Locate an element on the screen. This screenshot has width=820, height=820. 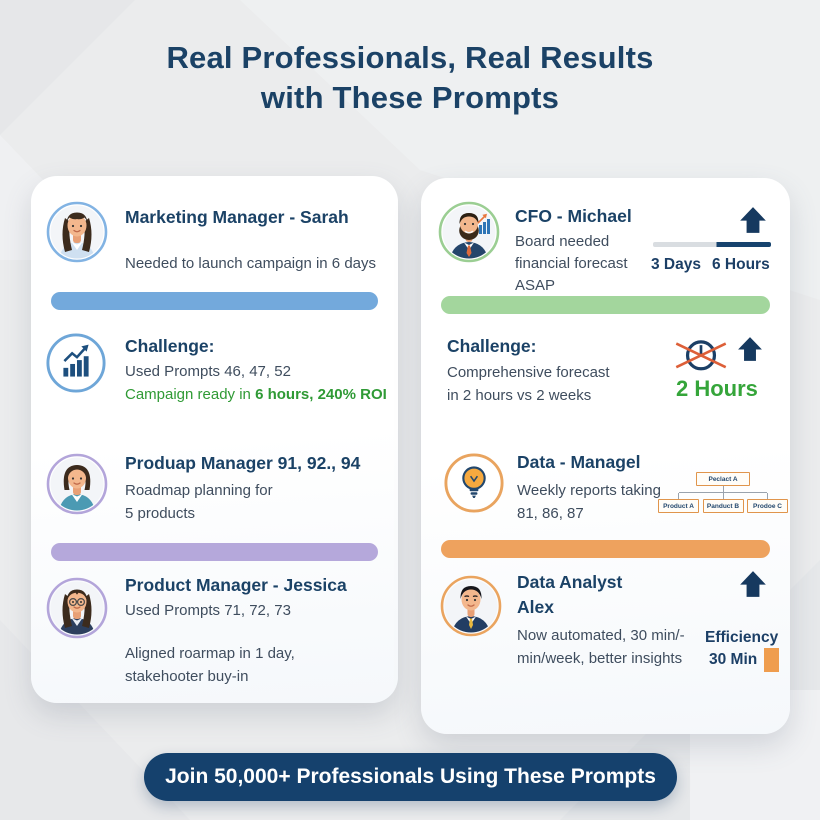
profile-desc2-data-manager: 81, 86, 87 is located at coordinates (550, 513).